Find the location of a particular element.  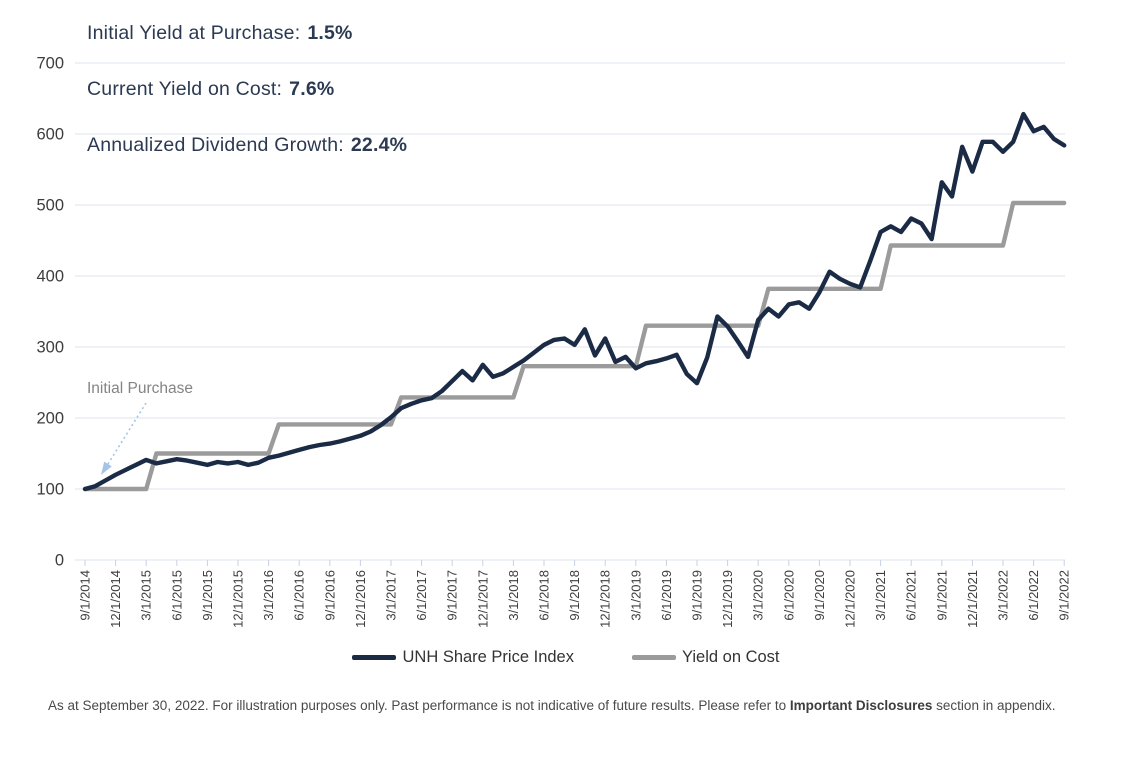

x-axis-label: 6/1/2020 is located at coordinates (788, 595).